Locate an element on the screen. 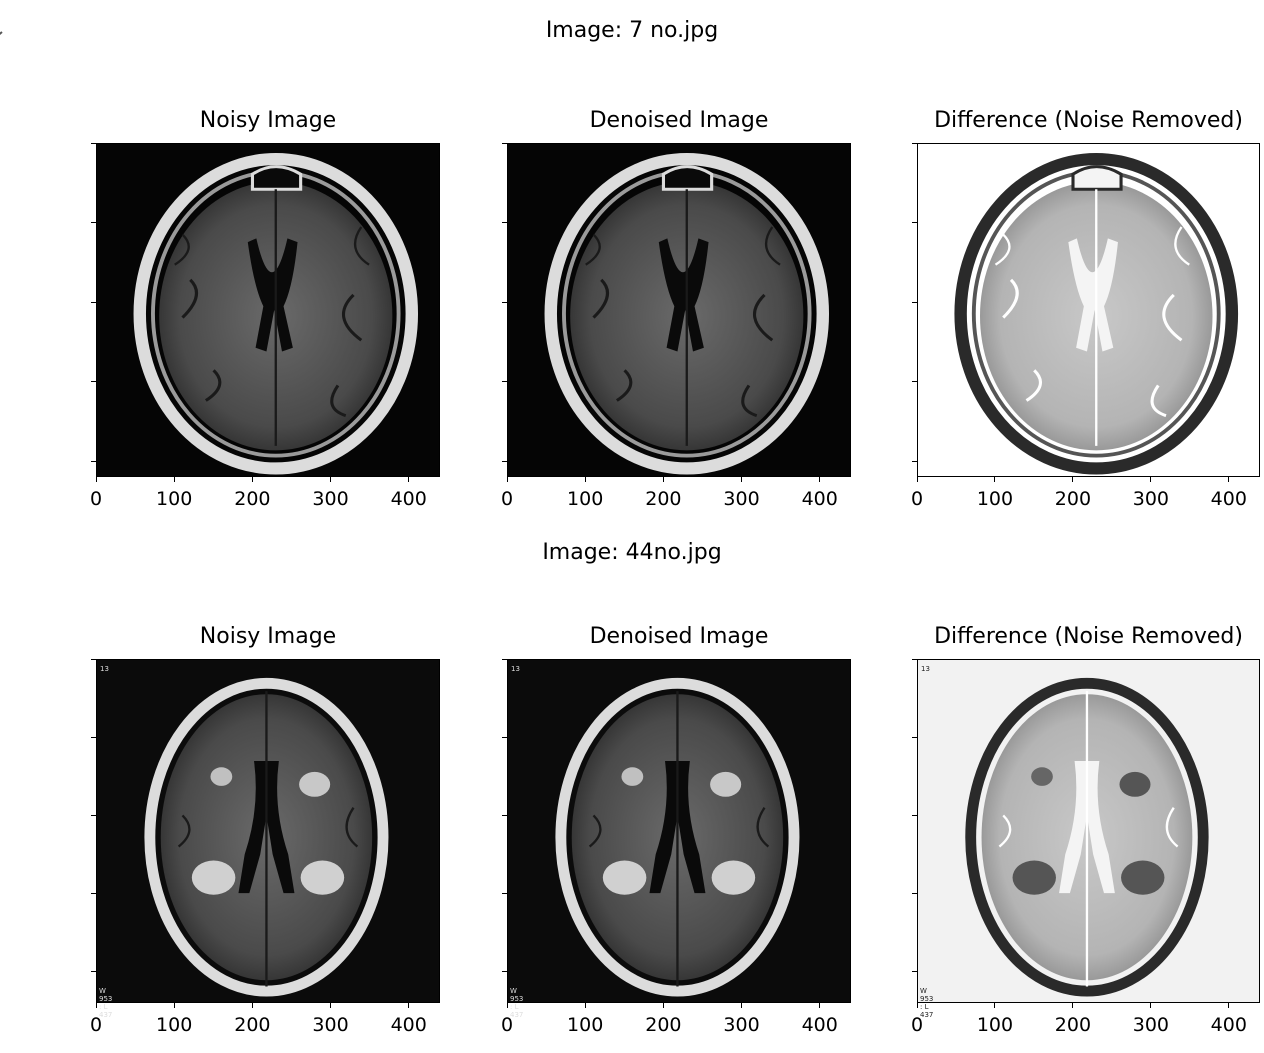 The width and height of the screenshot is (1264, 1053). panel-title: Denoised Image is located at coordinates (679, 120).